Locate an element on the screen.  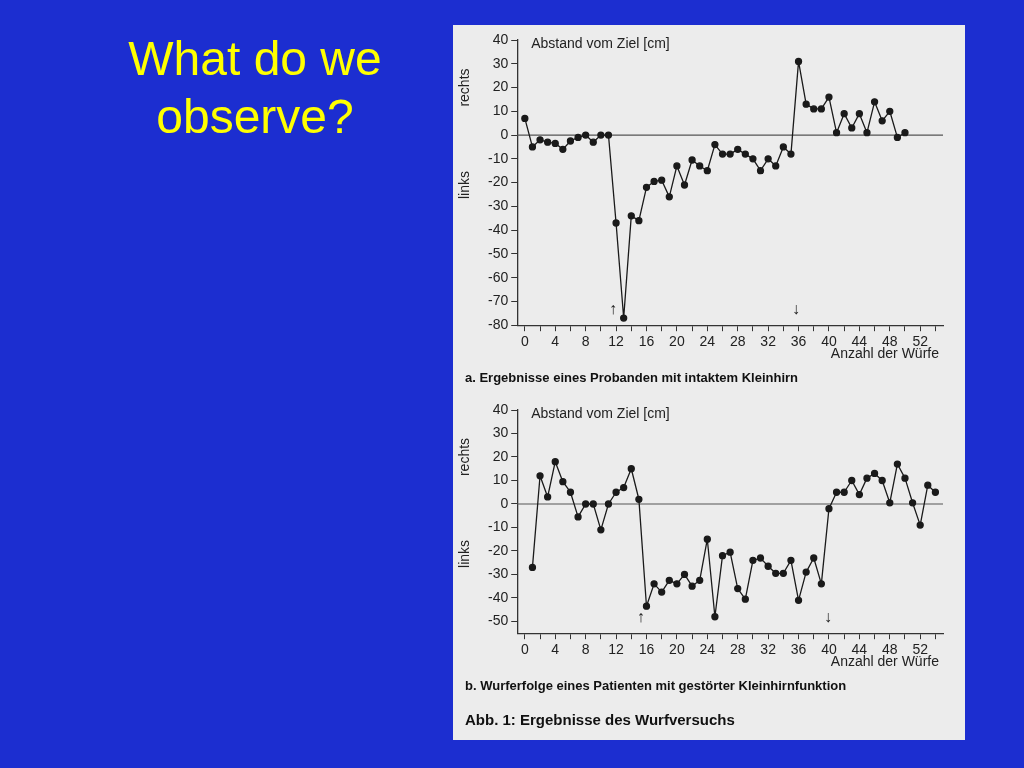
text: rechts is located at coordinates (464, 457).